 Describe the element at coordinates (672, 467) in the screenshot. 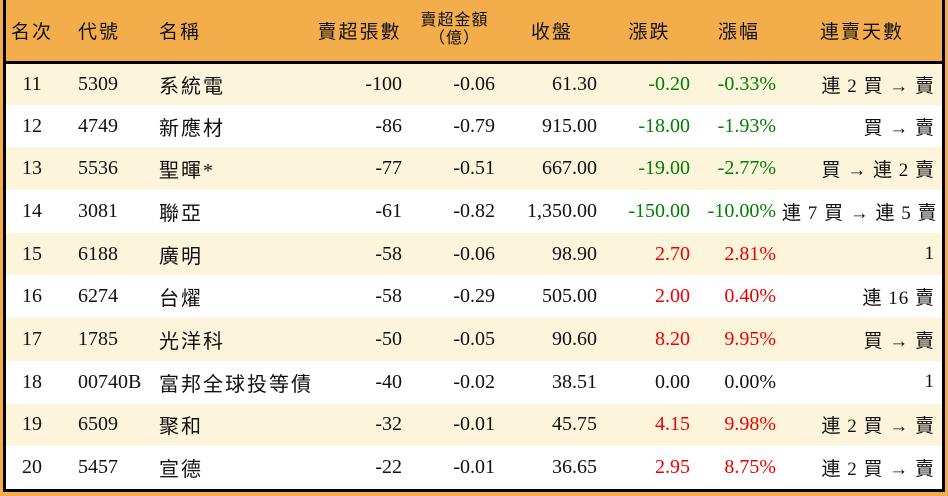

I see `change-cell: 2.95` at that location.